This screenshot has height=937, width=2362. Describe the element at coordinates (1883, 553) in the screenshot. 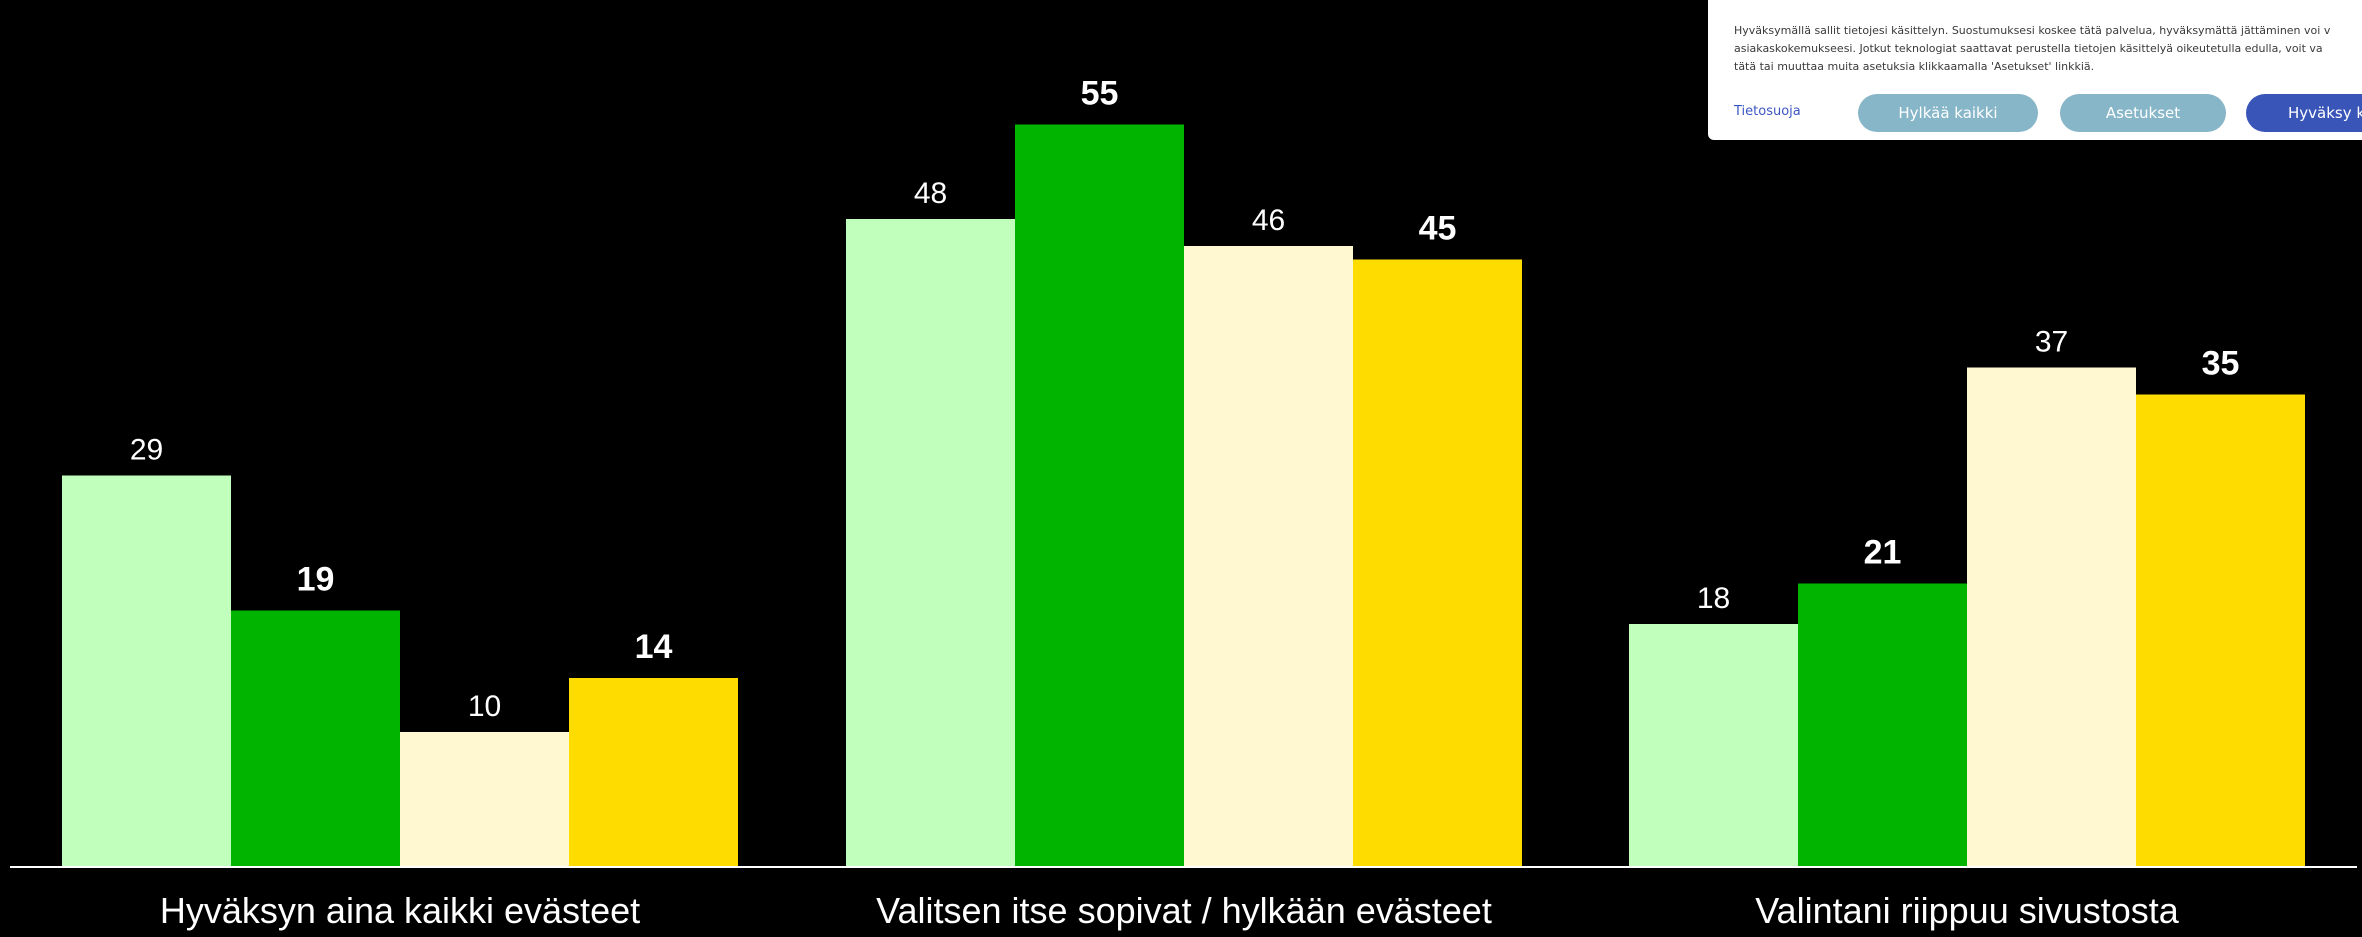

I see `data-label-series2-cat3: 21` at that location.